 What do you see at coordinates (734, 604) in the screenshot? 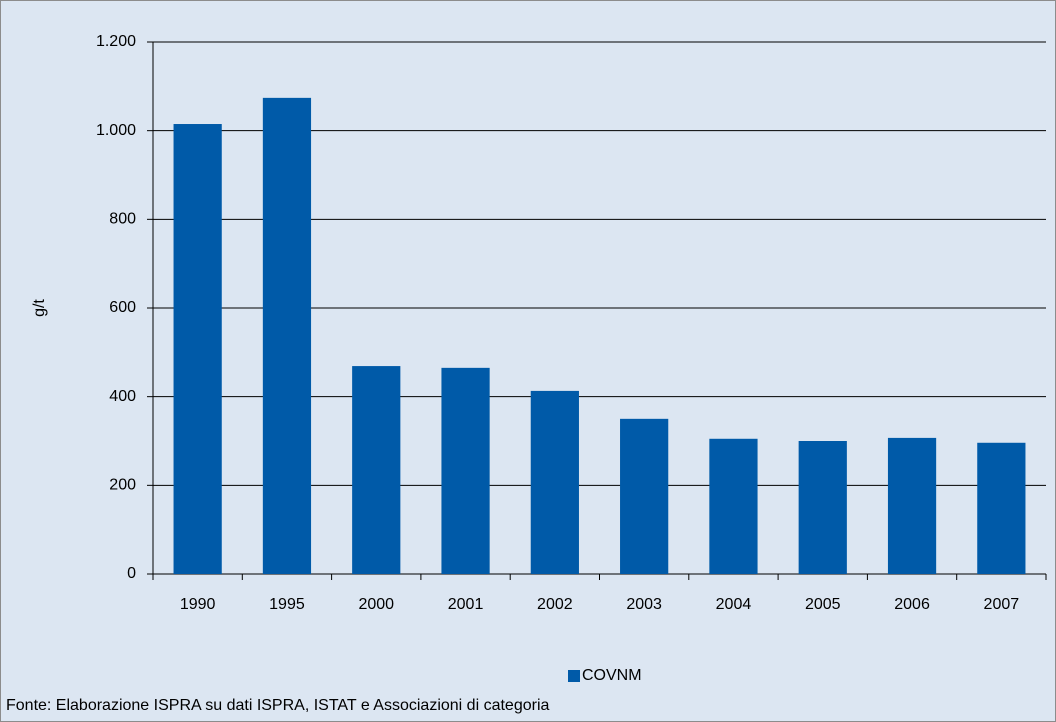
I see `x-tick-label: 2004` at bounding box center [734, 604].